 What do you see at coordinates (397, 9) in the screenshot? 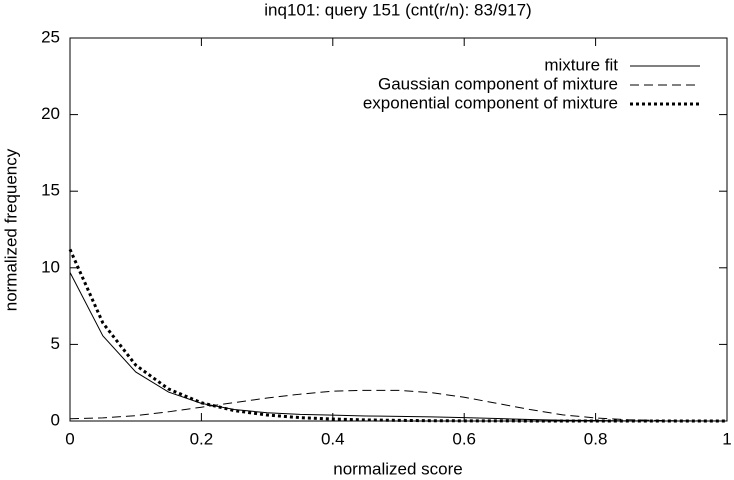
I see `chart-title: inq101: query 151 (cnt(r/n): 83/917)` at bounding box center [397, 9].